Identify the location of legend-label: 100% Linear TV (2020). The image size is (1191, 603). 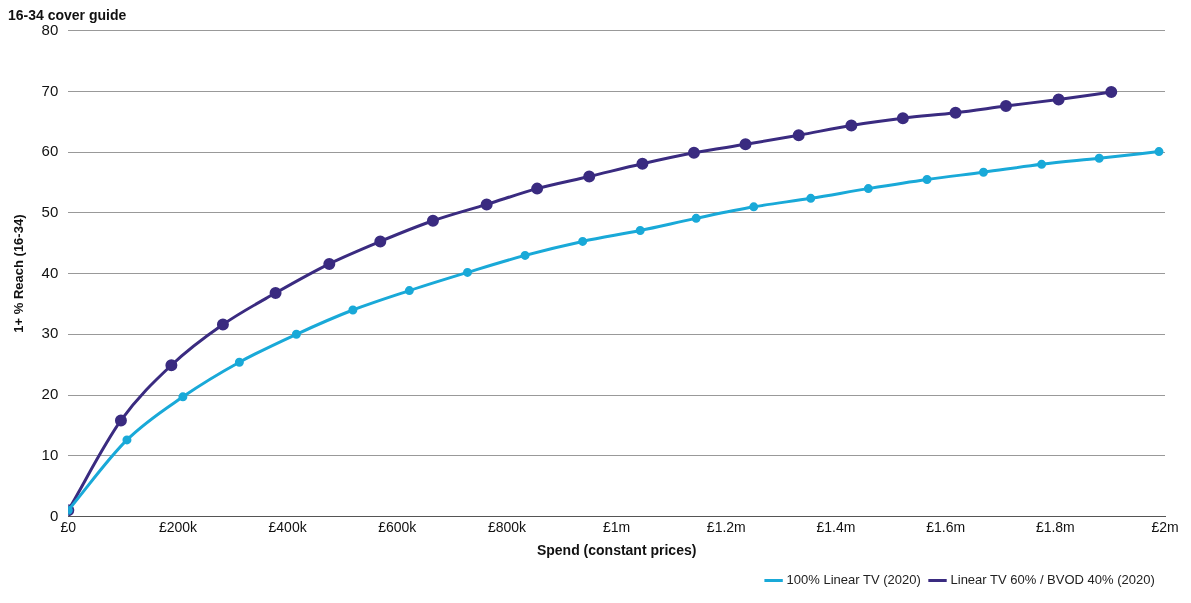
(853, 580).